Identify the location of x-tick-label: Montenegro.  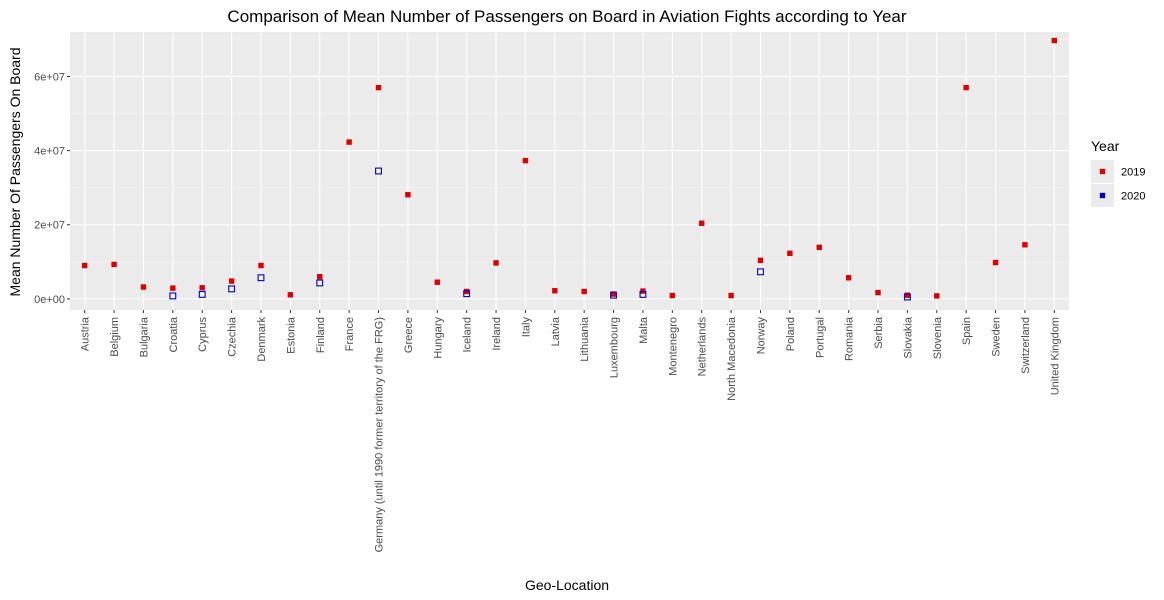
(673, 346).